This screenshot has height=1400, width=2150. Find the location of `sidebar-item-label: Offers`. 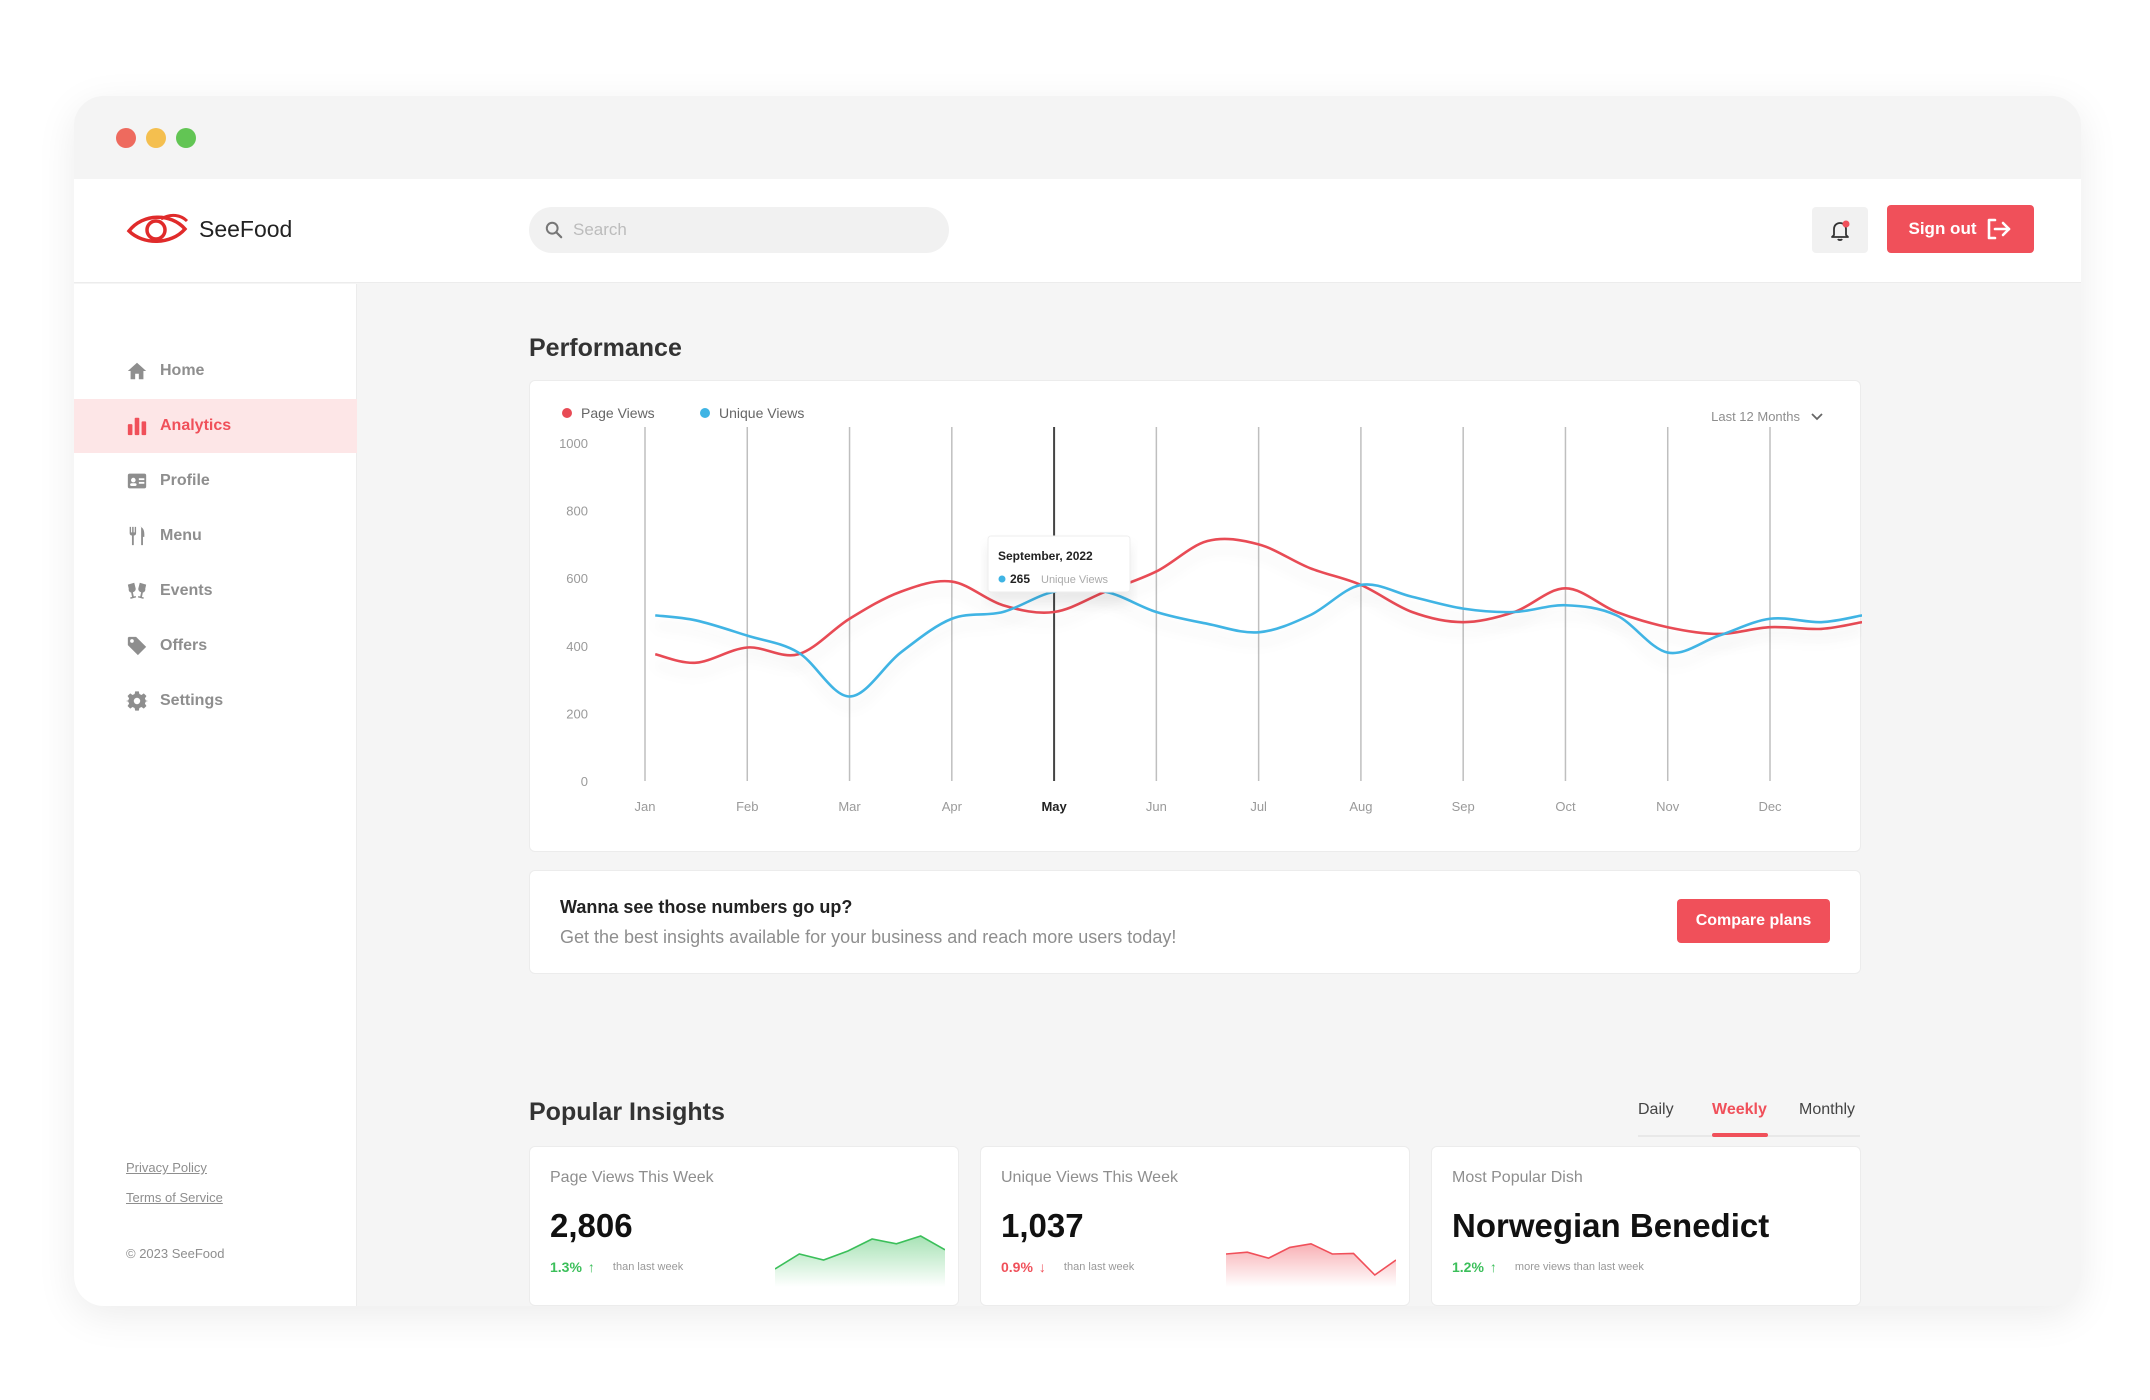

sidebar-item-label: Offers is located at coordinates (184, 645).